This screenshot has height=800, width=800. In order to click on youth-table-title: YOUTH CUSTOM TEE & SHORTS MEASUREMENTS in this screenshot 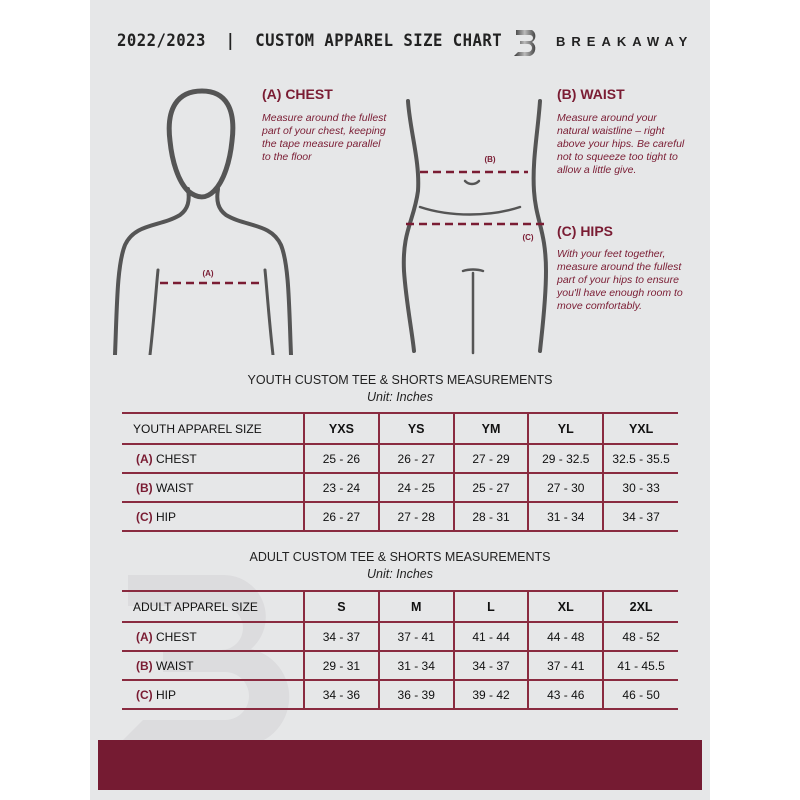, I will do `click(400, 380)`.